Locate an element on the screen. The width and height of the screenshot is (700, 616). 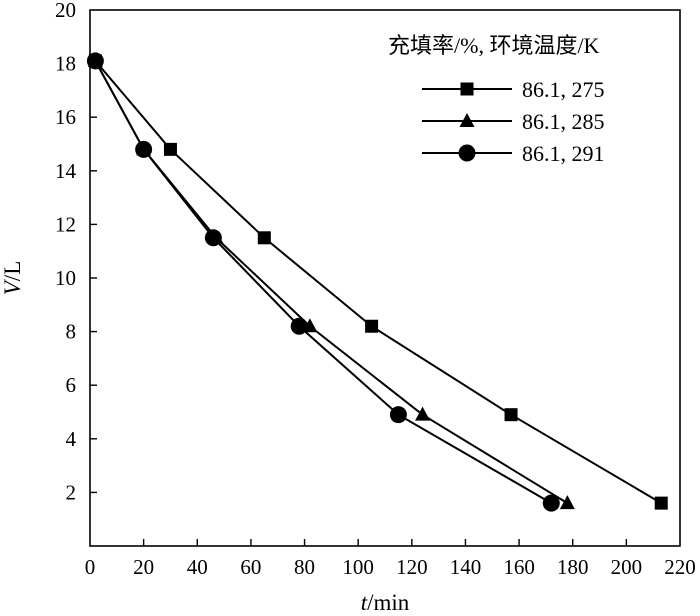
y-tick-label: 14 is located at coordinates (66, 171).